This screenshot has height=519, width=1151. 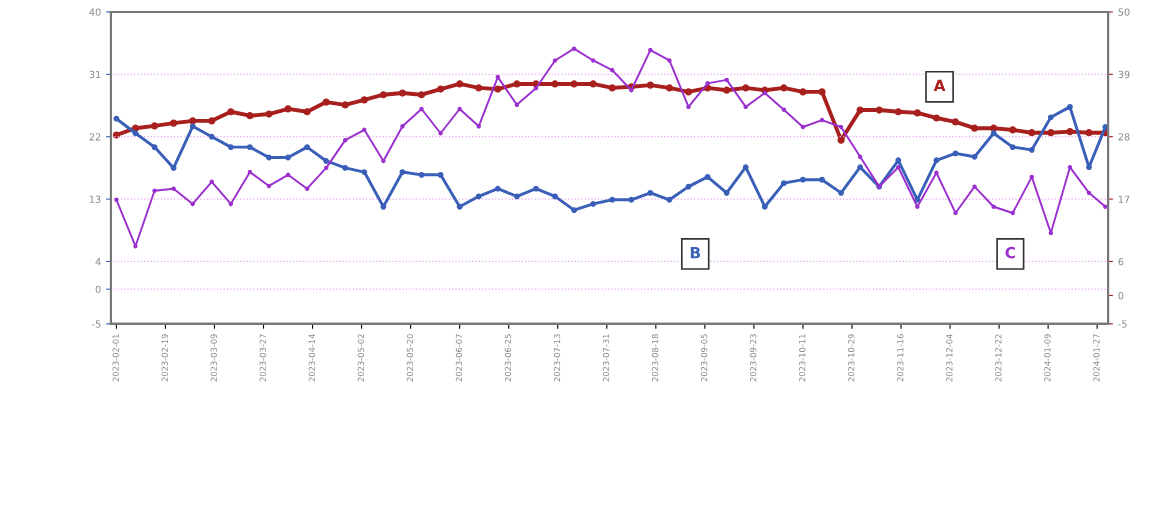 I want to click on y-tick-label: 13, so click(x=95, y=199).